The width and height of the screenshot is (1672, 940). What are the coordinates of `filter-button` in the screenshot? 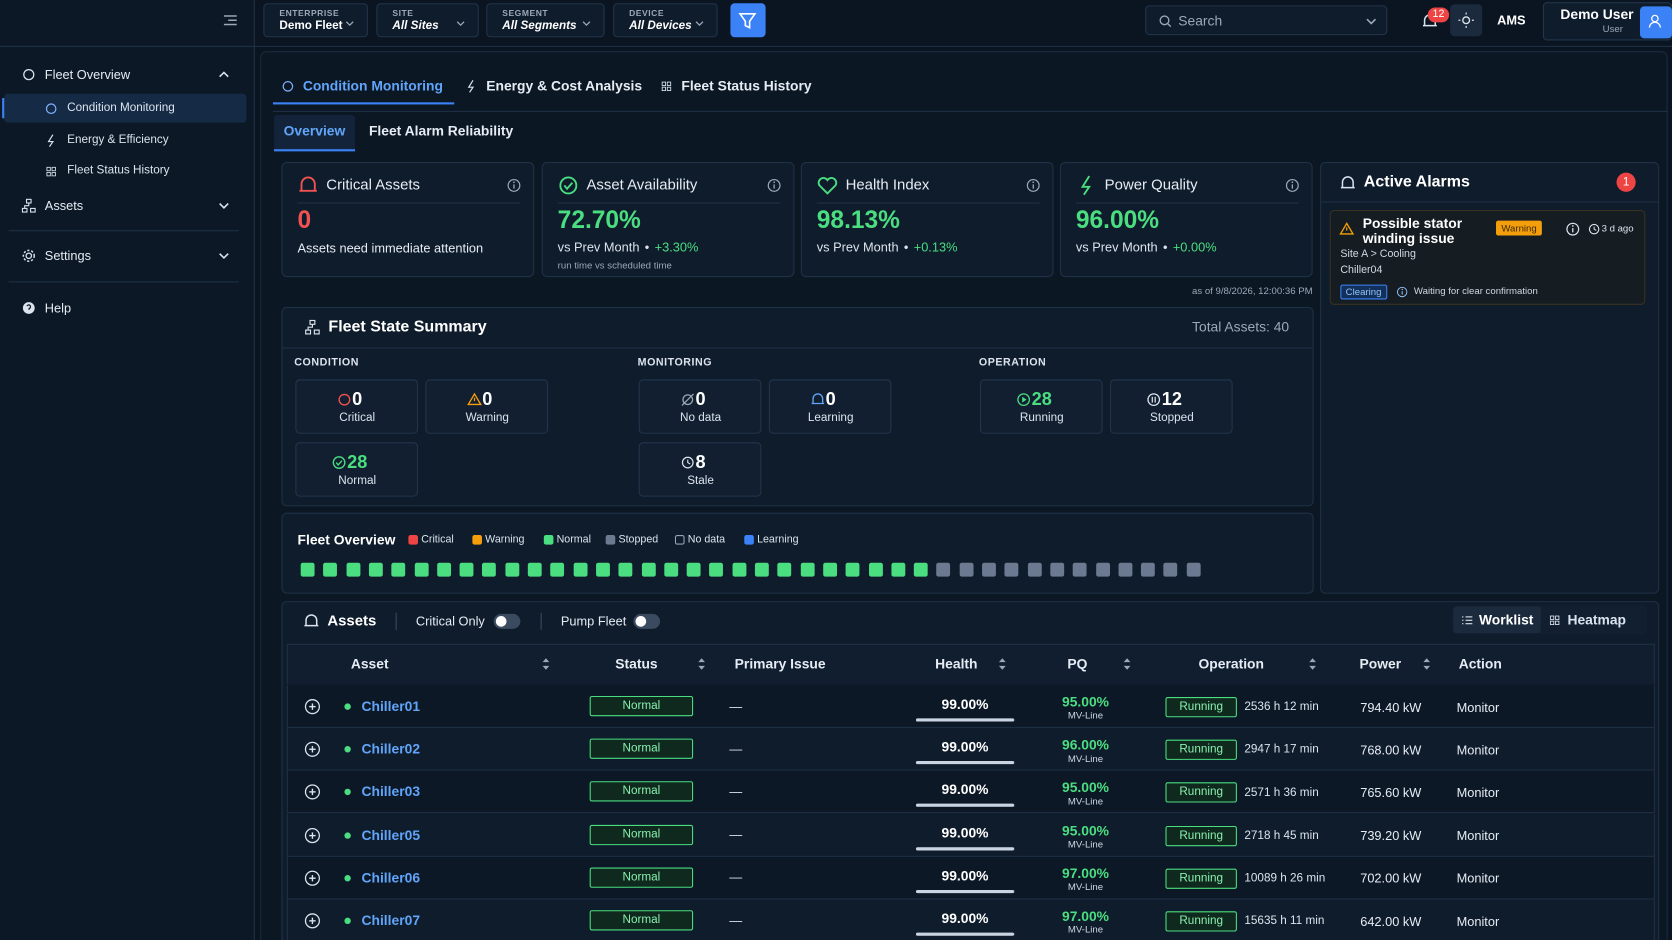 It's located at (748, 20).